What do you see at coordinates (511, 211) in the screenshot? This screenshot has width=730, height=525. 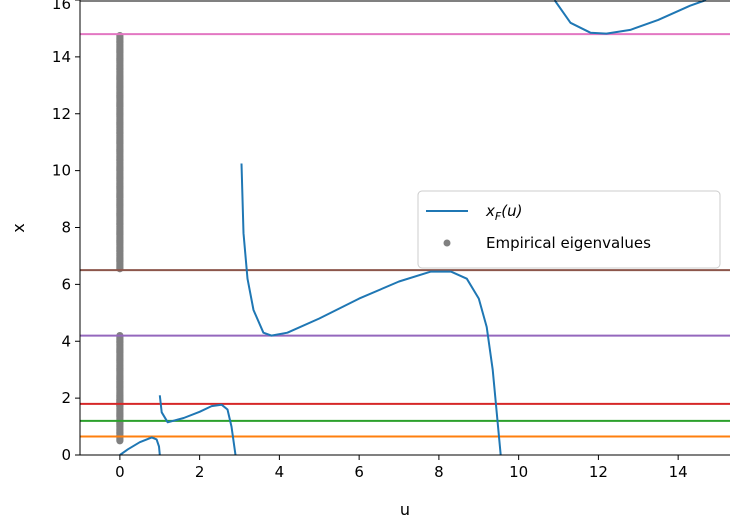 I see `legend-entry-curve-arg: (u)` at bounding box center [511, 211].